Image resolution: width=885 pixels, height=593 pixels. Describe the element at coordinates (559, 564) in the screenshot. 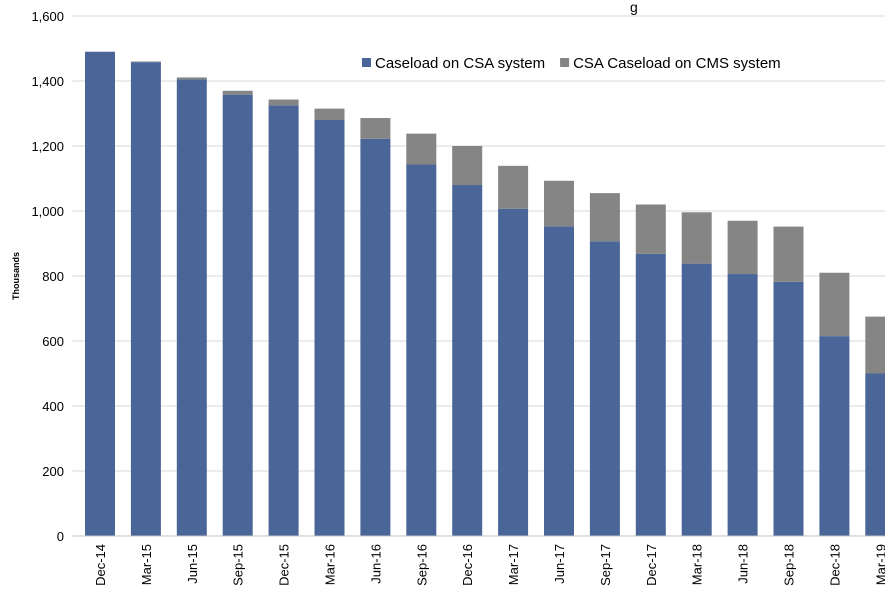

I see `x-tick-label: Jun-17` at that location.